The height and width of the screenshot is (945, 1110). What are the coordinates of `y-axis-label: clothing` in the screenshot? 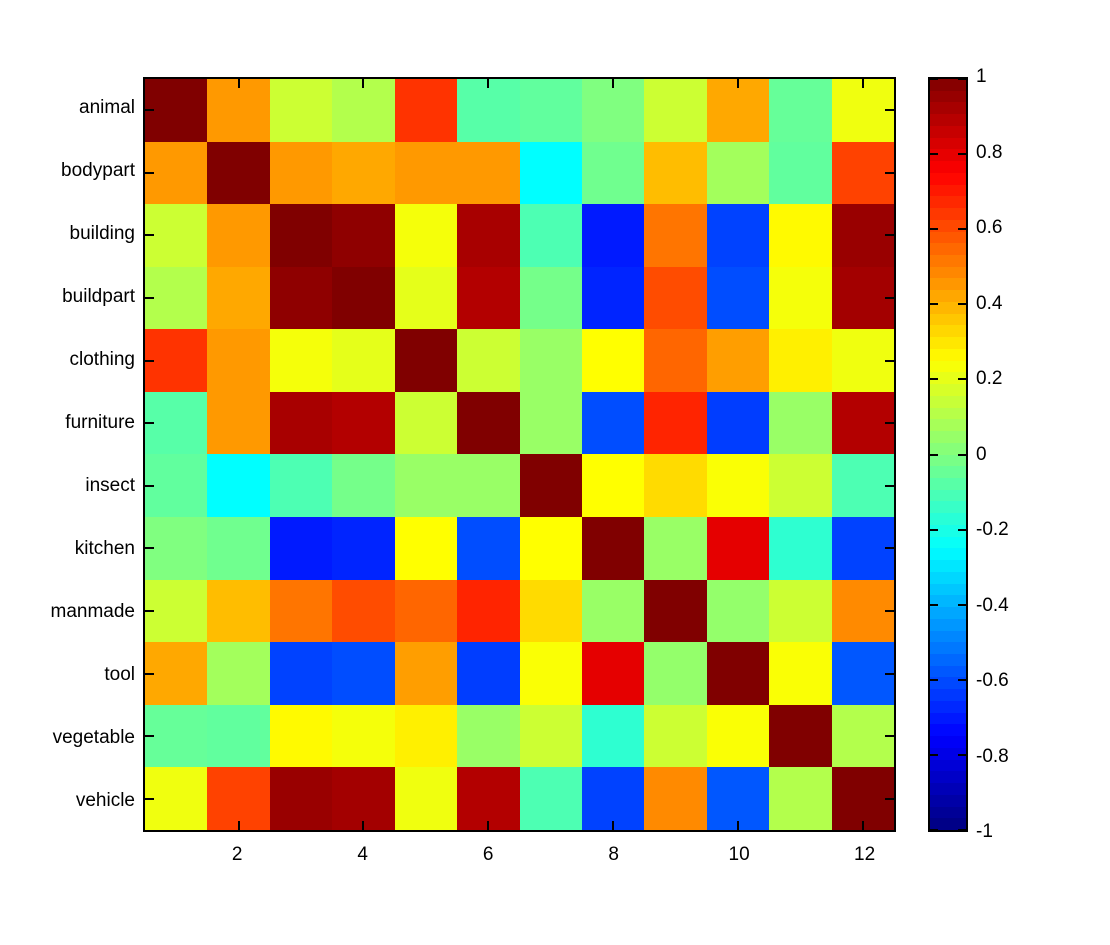 It's located at (102, 360).